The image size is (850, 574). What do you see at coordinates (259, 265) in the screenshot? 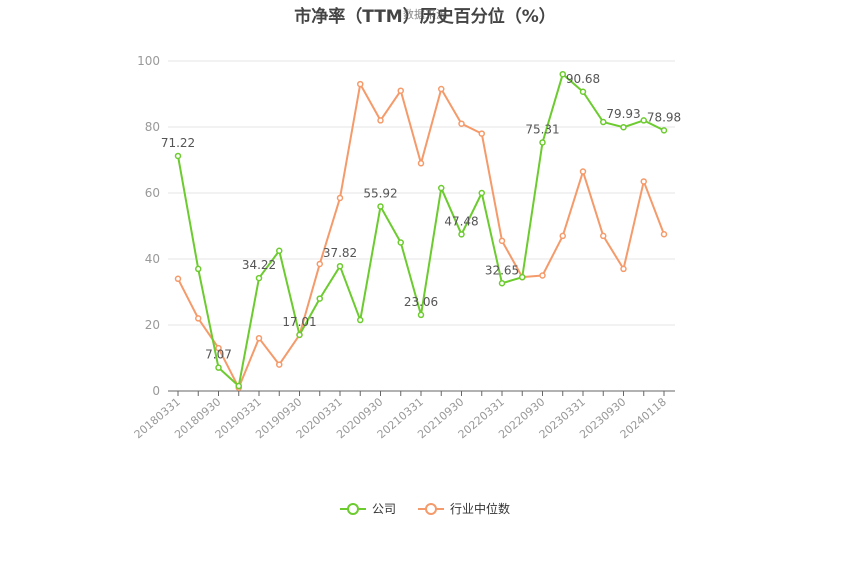
I see `data-label: 34.22` at bounding box center [259, 265].